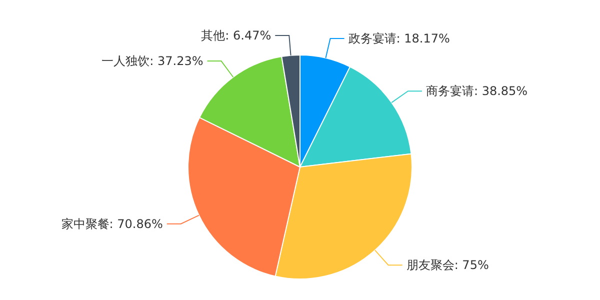 The height and width of the screenshot is (300, 600). Describe the element at coordinates (399, 39) in the screenshot. I see `slice-label: 政务宴请: 18.17%` at that location.